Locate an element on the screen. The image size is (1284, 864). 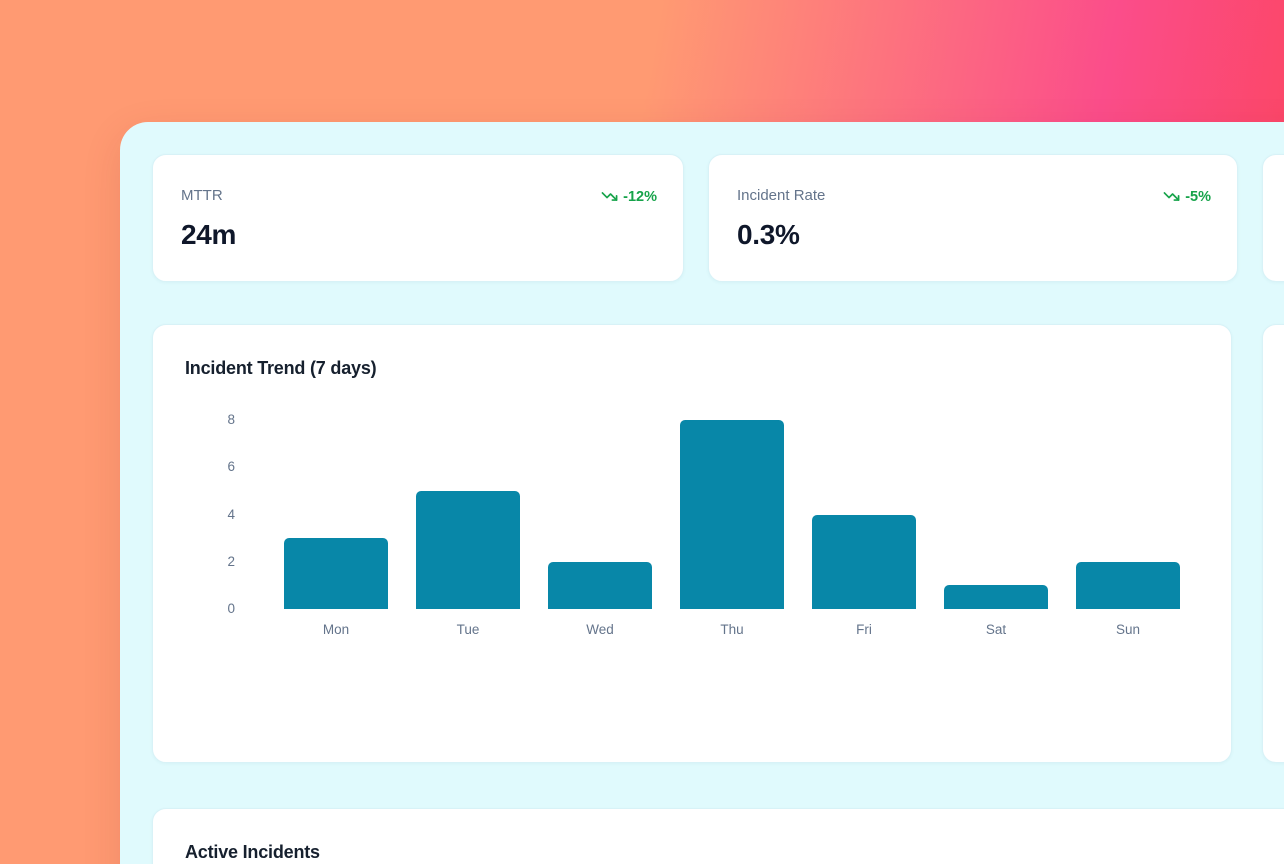
stat-card-incident-rate: Incident Rate 0.3% -5% is located at coordinates (973, 218).